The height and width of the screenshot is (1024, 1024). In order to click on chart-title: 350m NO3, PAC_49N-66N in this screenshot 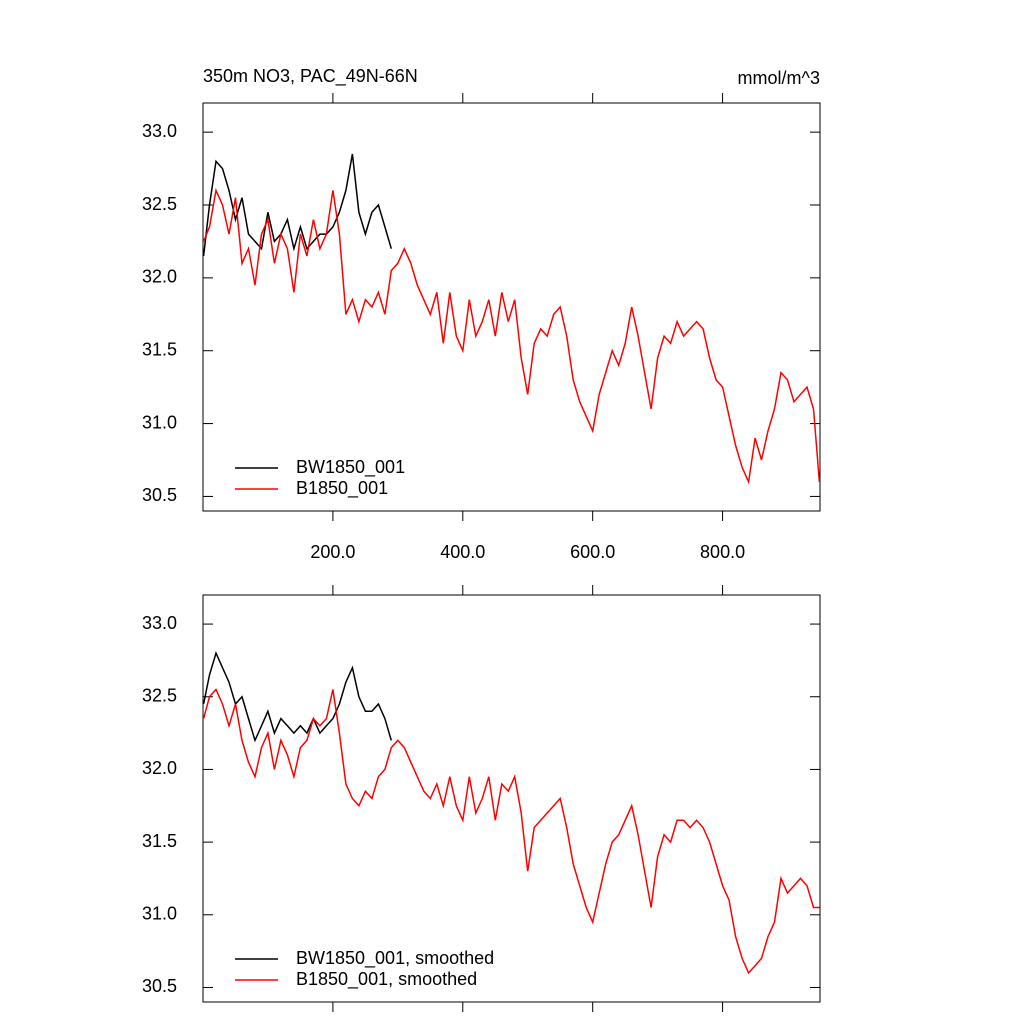, I will do `click(310, 76)`.